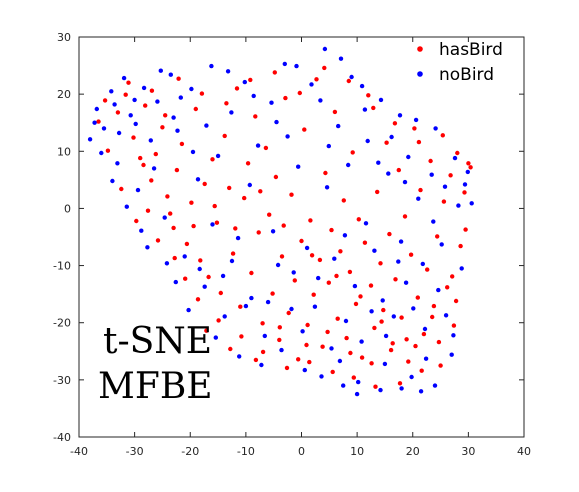  Describe the element at coordinates (357, 451) in the screenshot. I see `x-tick-label-10: 10` at that location.